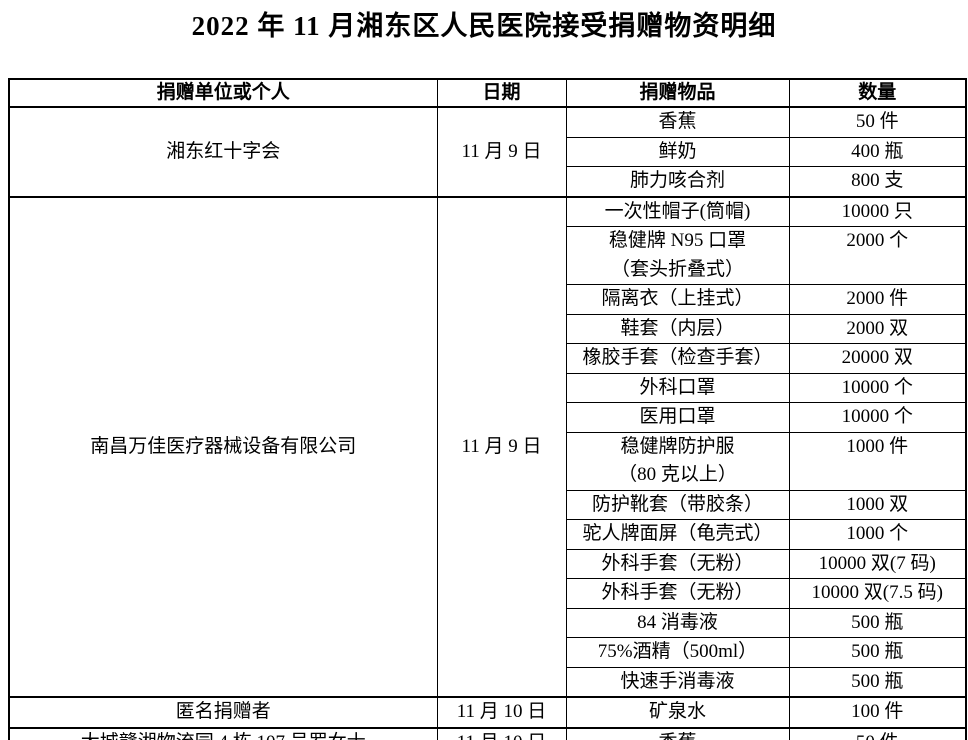 This screenshot has width=968, height=740. I want to click on item-name-line1: 稳健牌 N95 口罩, so click(677, 240).